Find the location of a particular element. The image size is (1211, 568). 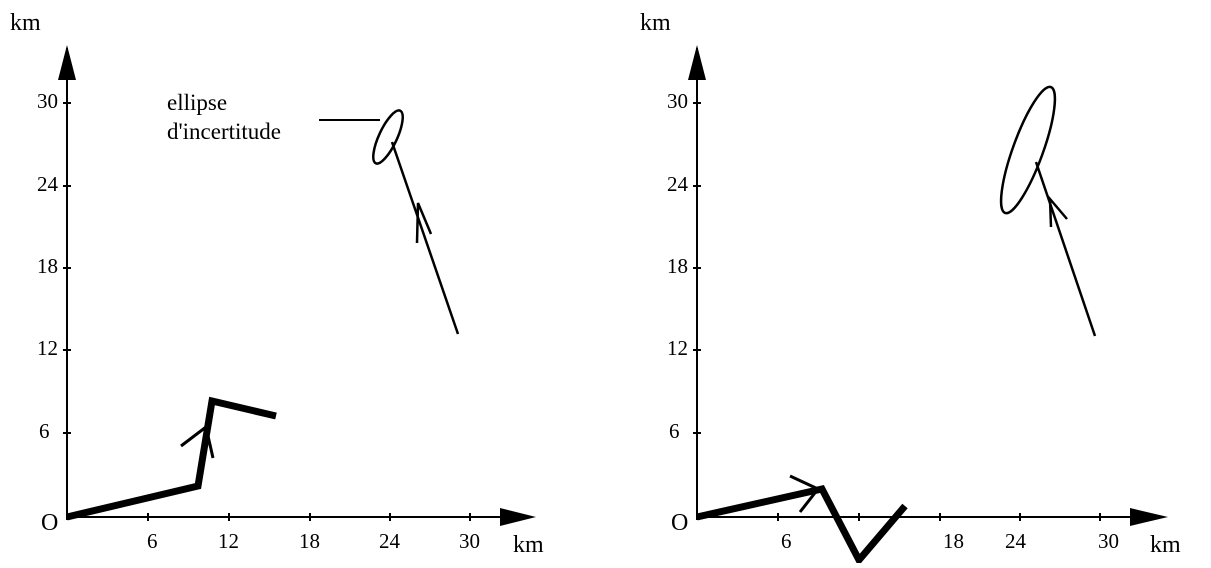

right-thick-track is located at coordinates (802, 525).